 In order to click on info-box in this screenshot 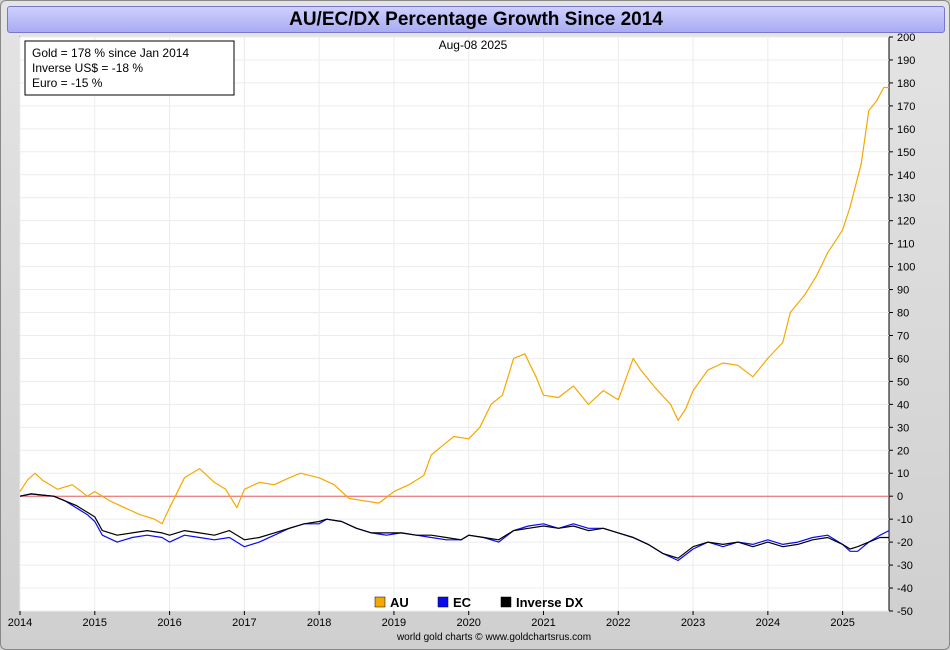, I will do `click(129, 68)`.